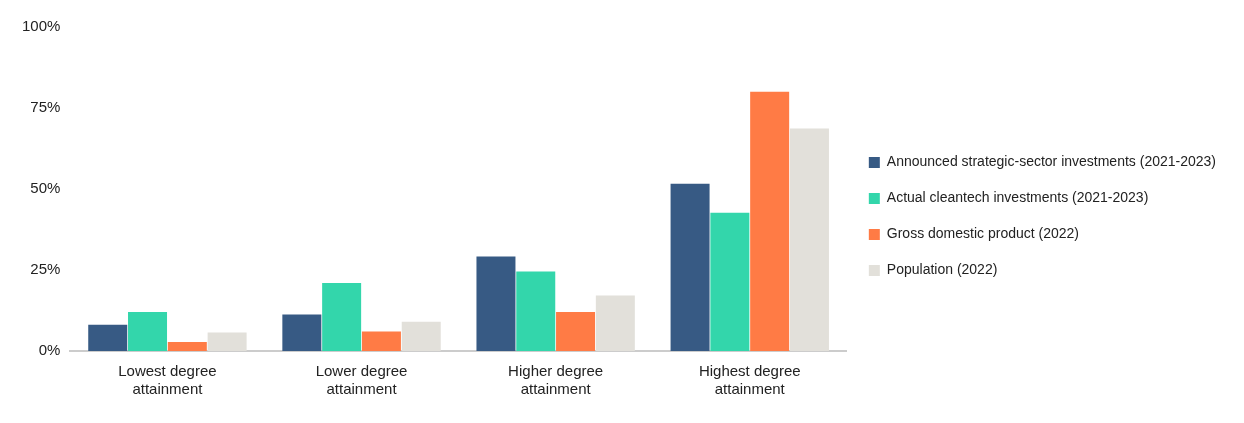 This screenshot has height=423, width=1244. Describe the element at coordinates (749, 380) in the screenshot. I see `x-tick-label: Highest degree attainment` at that location.